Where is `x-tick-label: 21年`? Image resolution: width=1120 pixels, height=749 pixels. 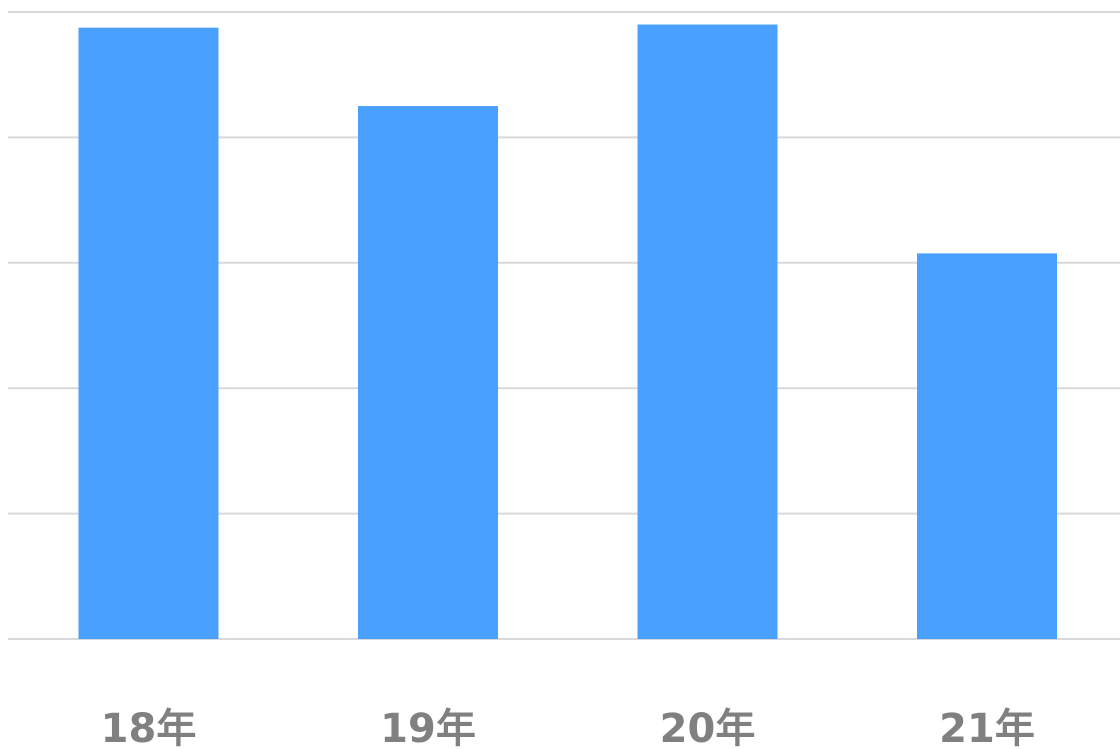
x-tick-label: 21年 is located at coordinates (987, 727).